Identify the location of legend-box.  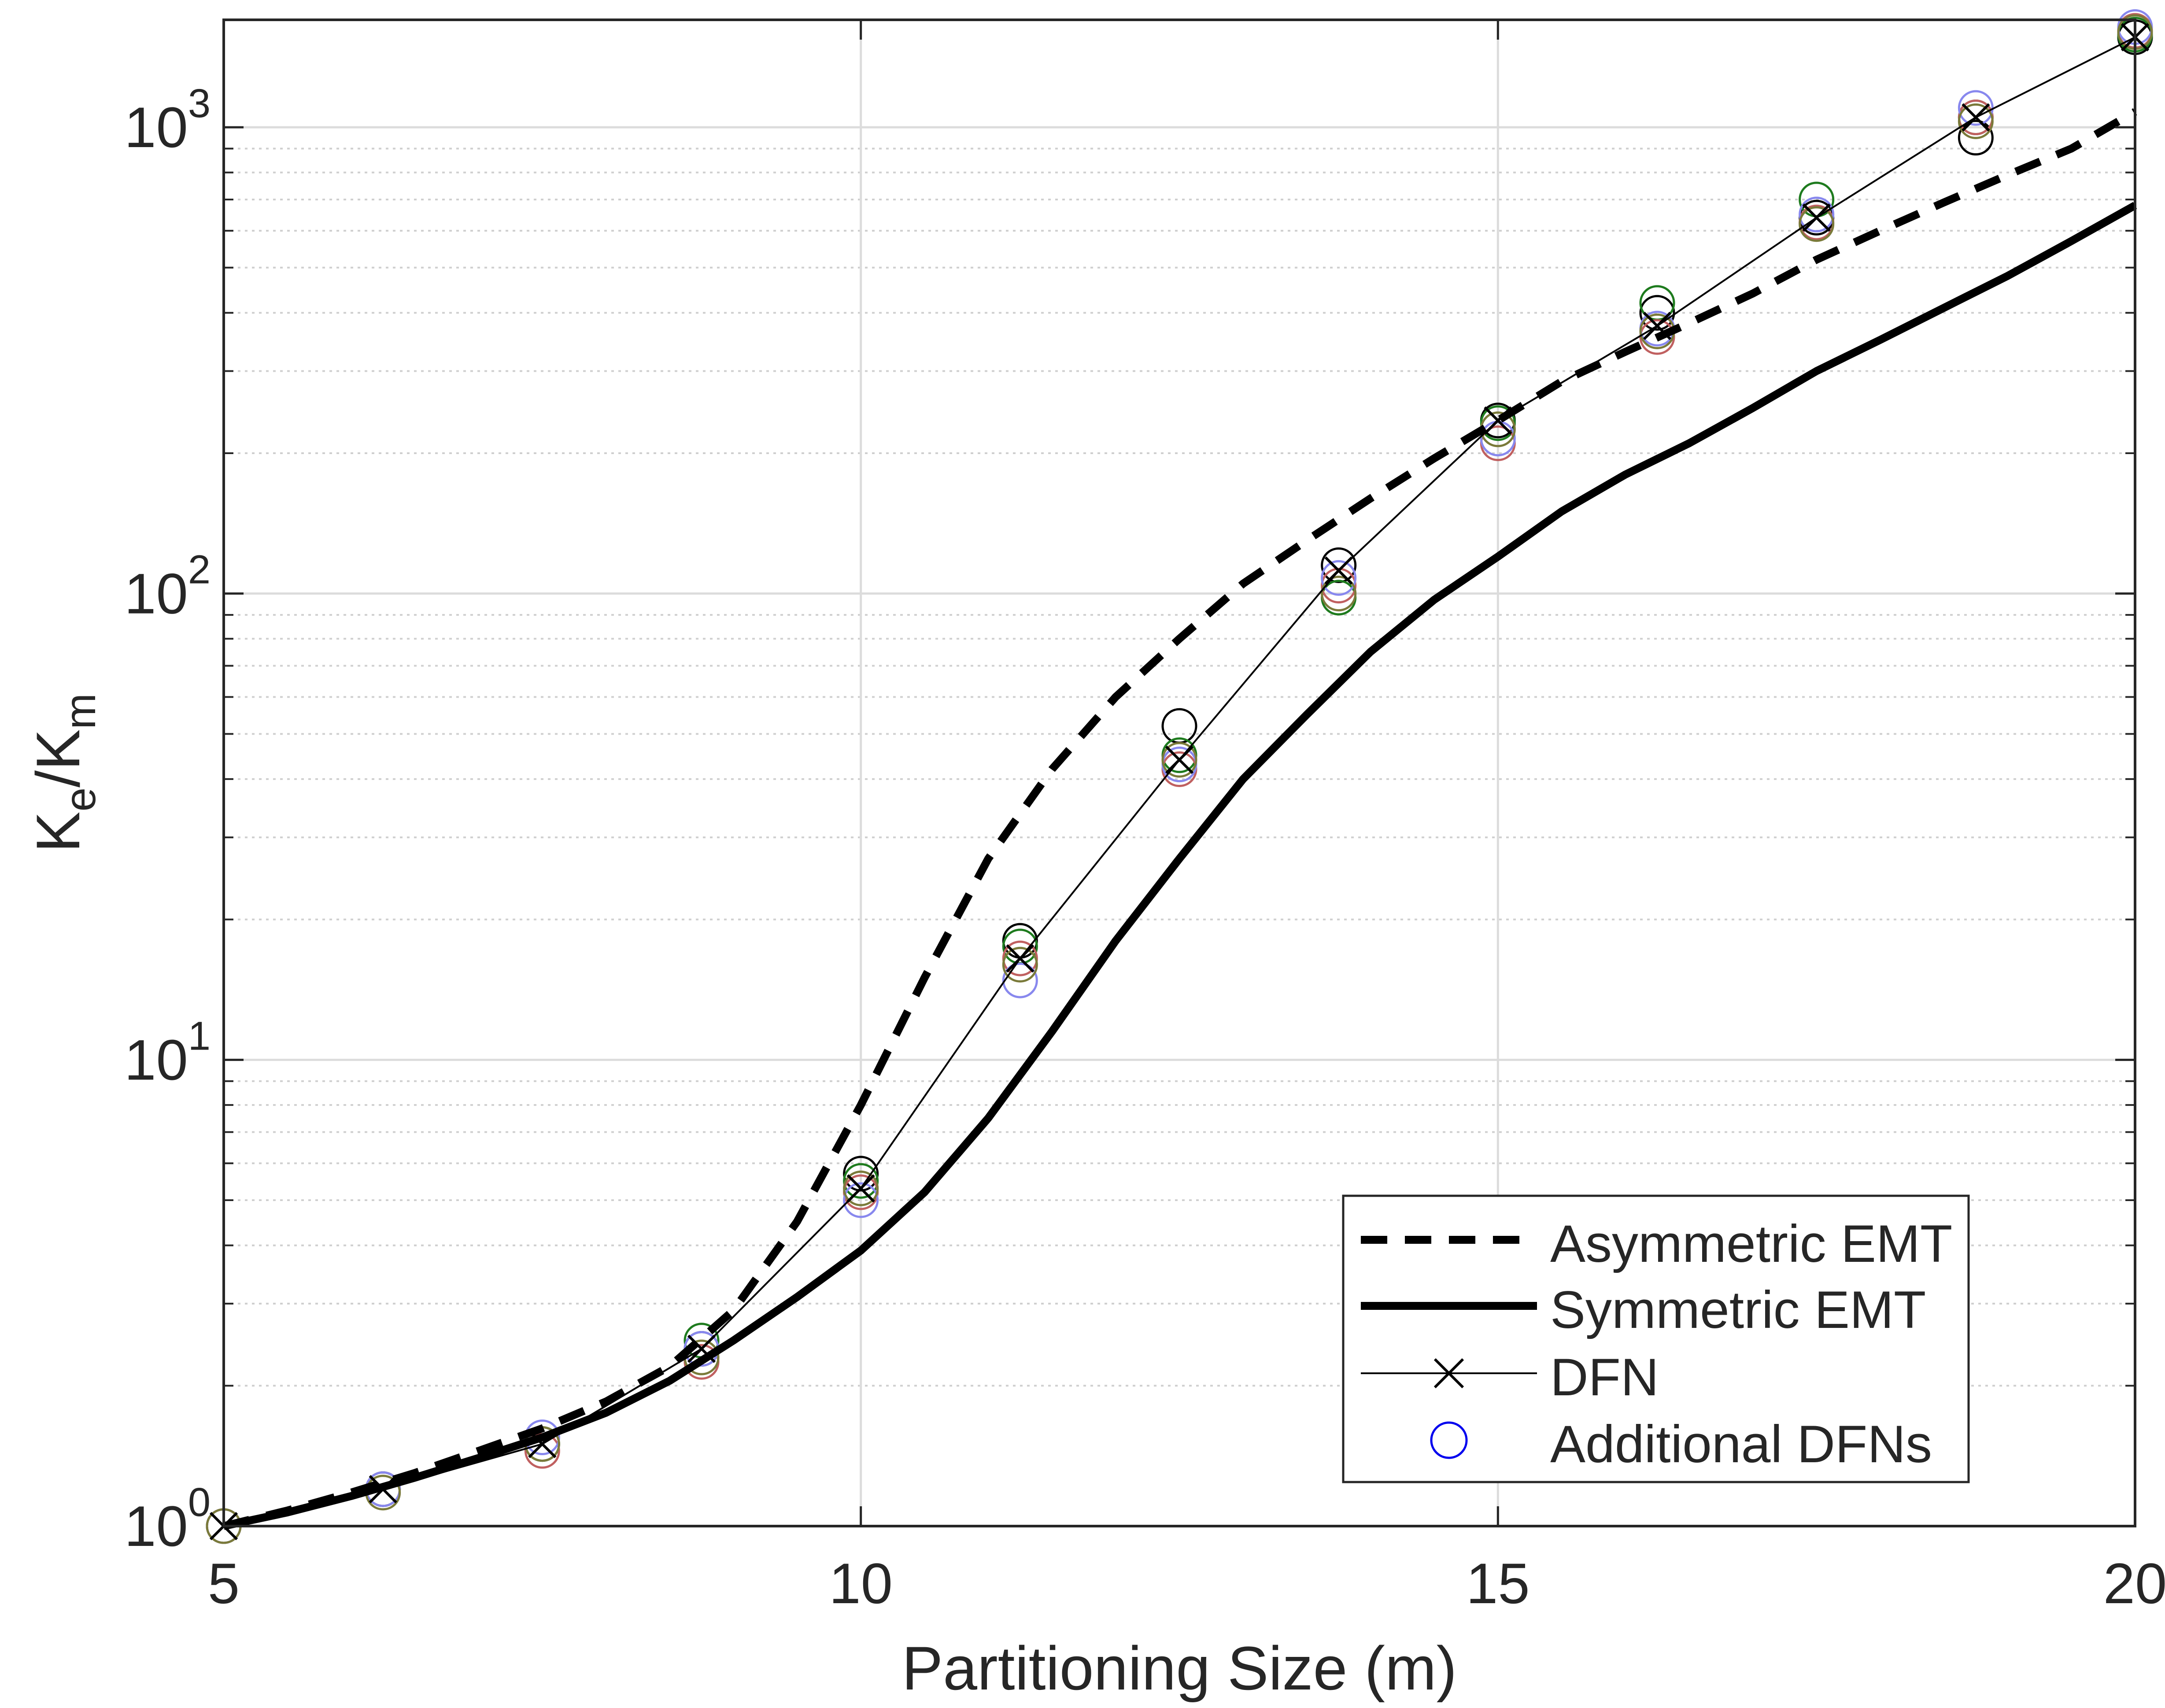
(1656, 1338).